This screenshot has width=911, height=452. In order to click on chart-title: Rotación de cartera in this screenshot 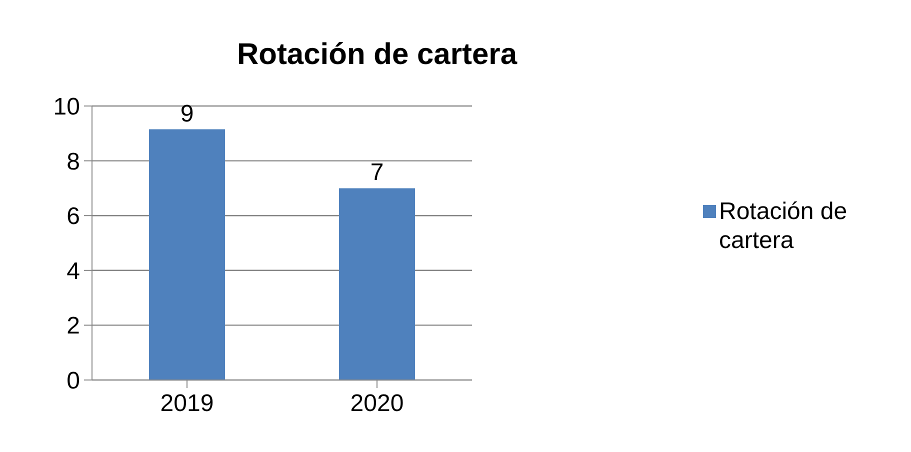, I will do `click(377, 55)`.